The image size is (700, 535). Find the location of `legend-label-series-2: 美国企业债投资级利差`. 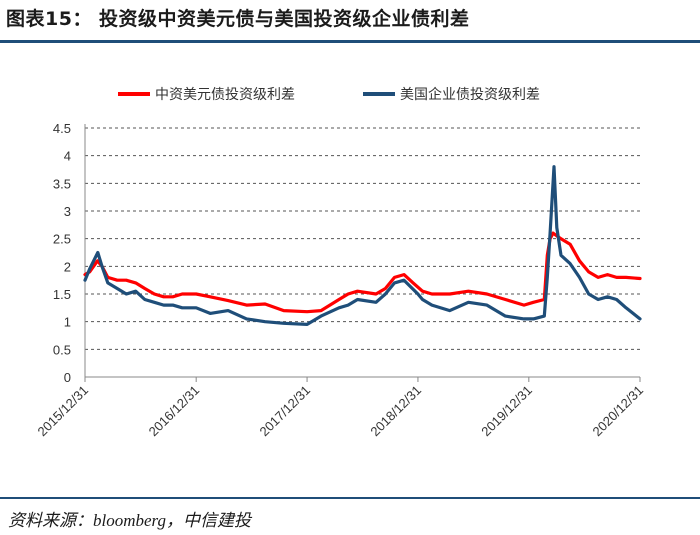

legend-label-series-2: 美国企业债投资级利差 is located at coordinates (470, 94).